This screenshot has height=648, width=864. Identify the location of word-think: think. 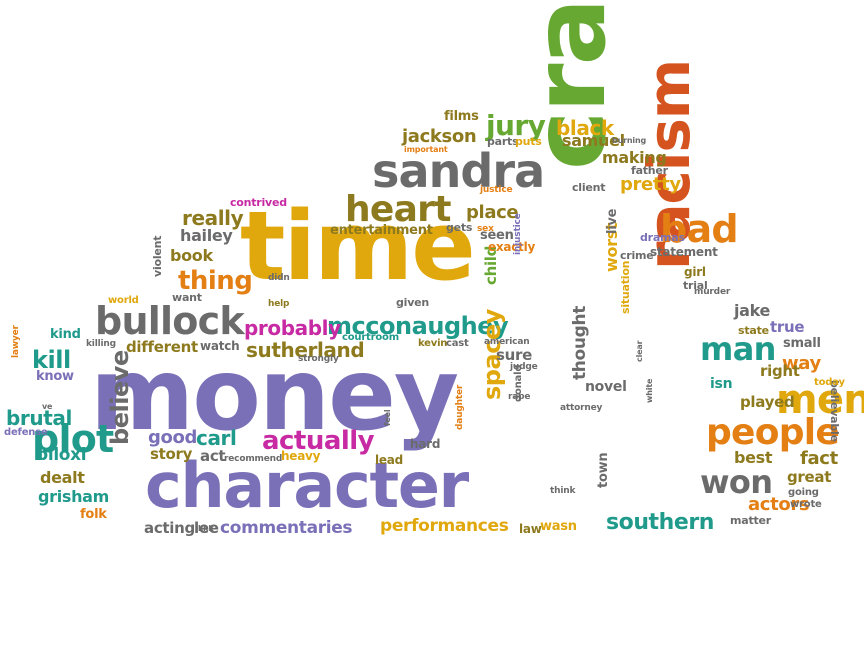
(563, 491).